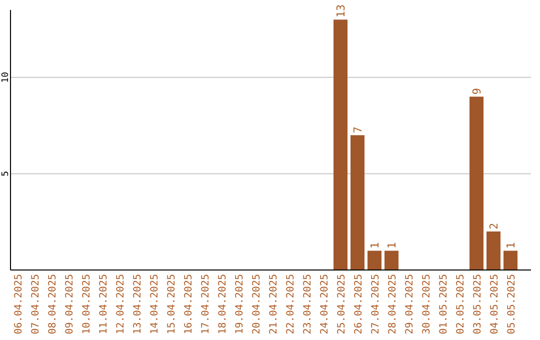  I want to click on x-tick-label: 02.05.2025, so click(461, 304).